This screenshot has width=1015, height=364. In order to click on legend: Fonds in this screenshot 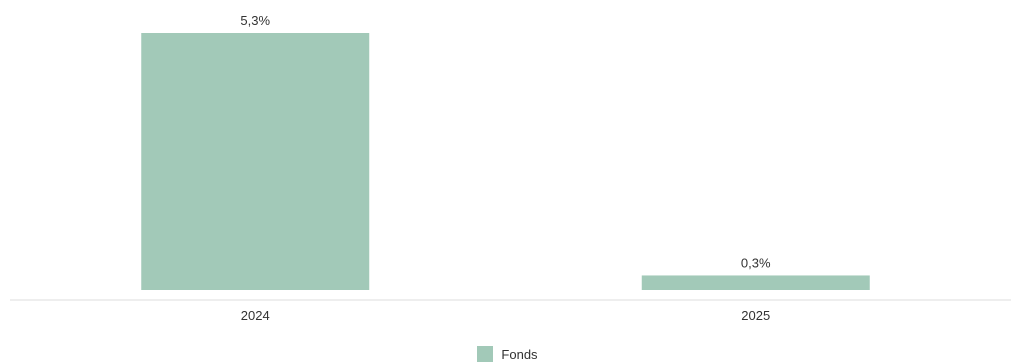, I will do `click(507, 354)`.